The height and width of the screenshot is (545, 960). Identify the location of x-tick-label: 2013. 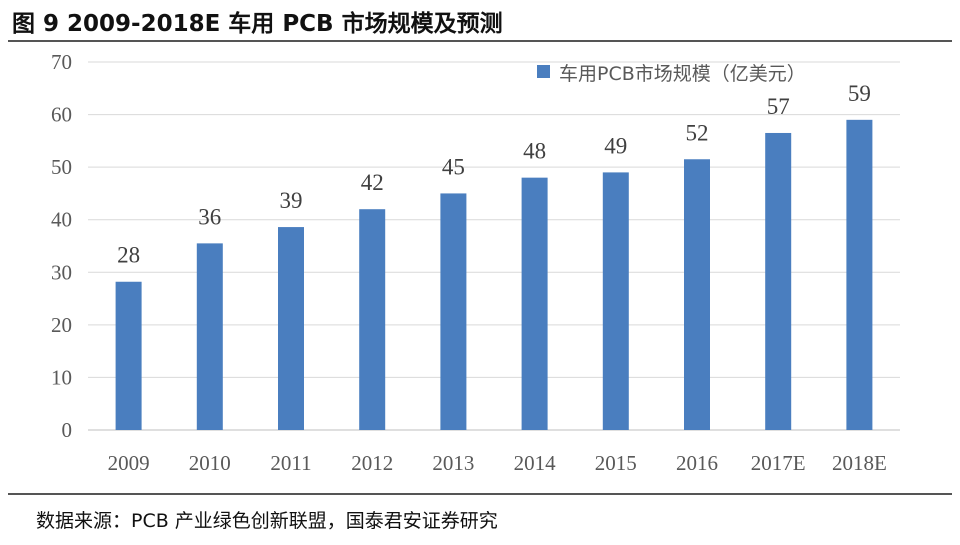
(453, 463).